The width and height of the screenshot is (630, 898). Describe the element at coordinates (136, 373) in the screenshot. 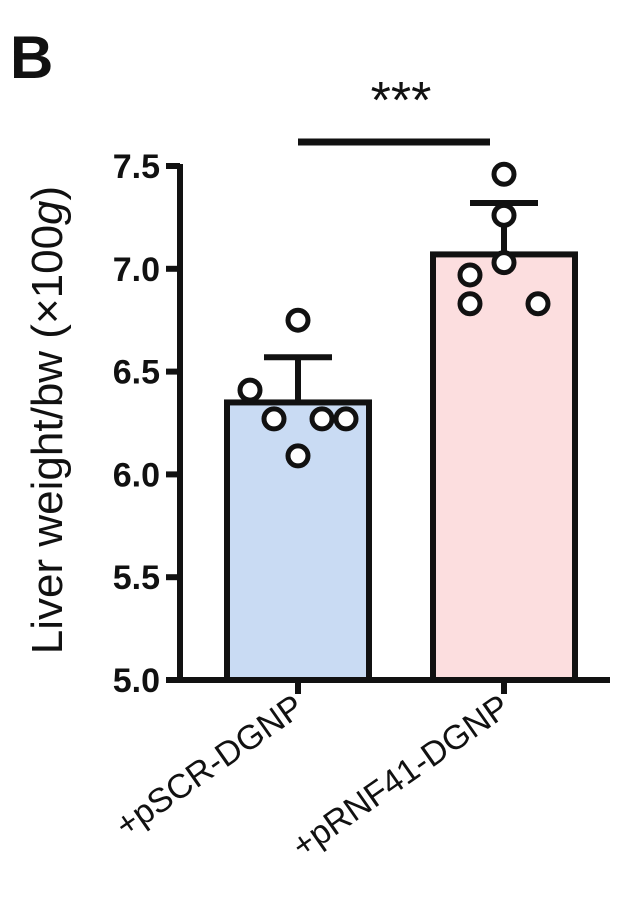

I see `y-tick-label-3: 6.5` at that location.